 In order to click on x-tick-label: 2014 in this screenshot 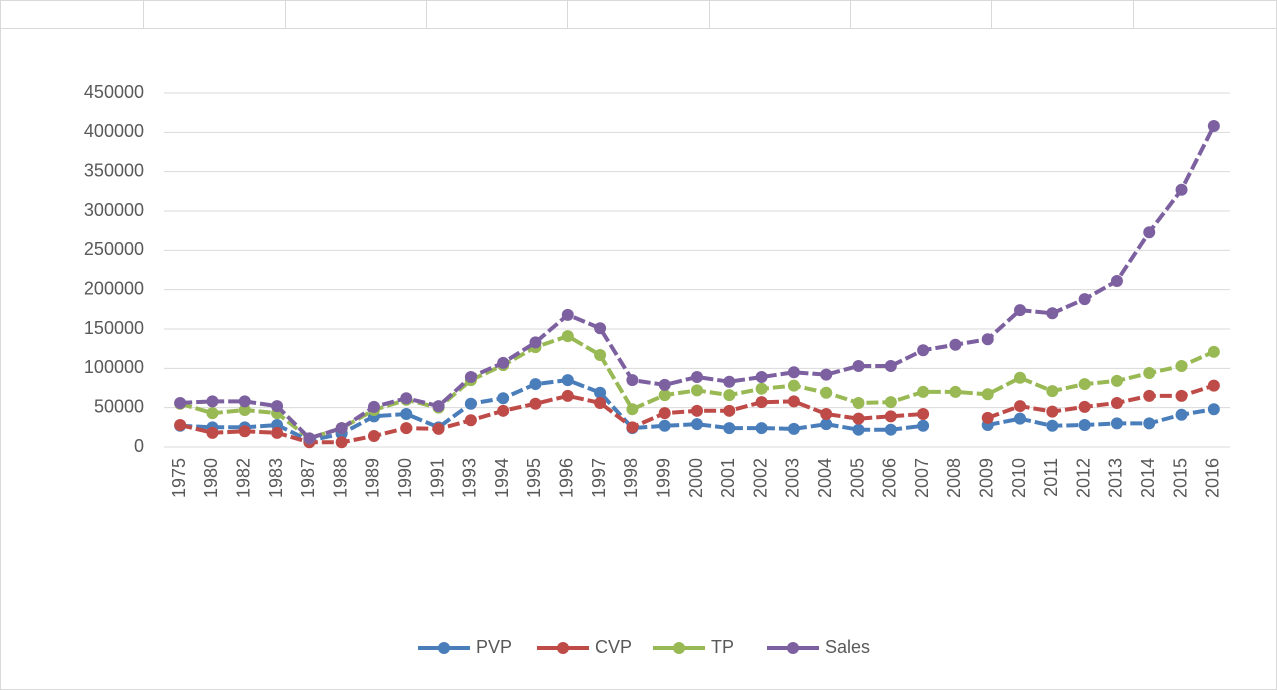, I will do `click(1148, 478)`.